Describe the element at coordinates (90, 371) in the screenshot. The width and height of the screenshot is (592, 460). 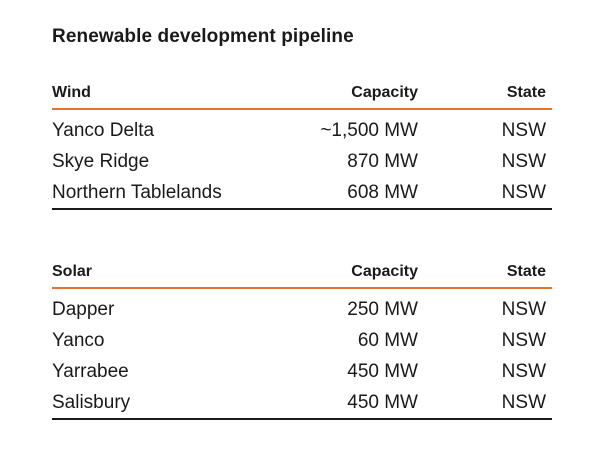
I see `project-name: Yarrabee` at that location.